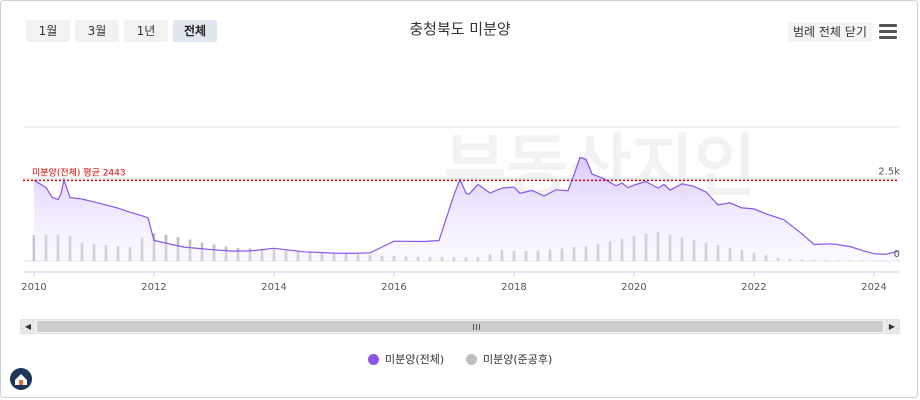 The image size is (920, 400). Describe the element at coordinates (830, 32) in the screenshot. I see `legend-close-all-button: 범례 전체 닫기` at that location.